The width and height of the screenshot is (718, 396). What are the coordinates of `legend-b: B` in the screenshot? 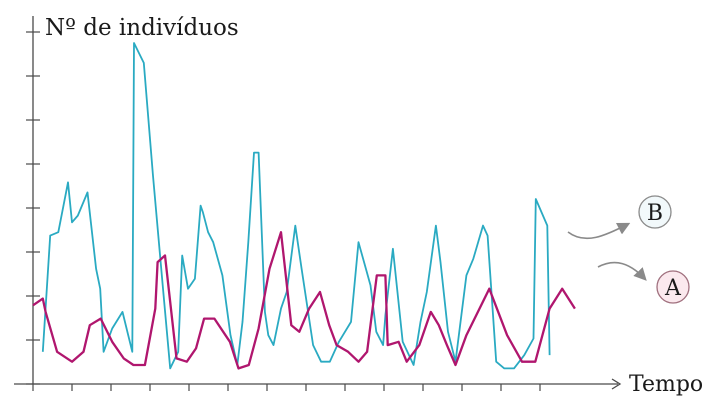 It's located at (655, 212).